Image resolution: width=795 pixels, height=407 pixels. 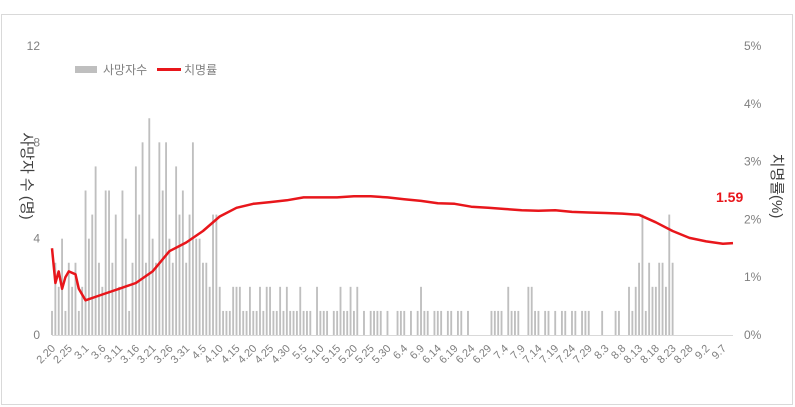 What do you see at coordinates (753, 277) in the screenshot?
I see `y-right-tick-label: 1%` at bounding box center [753, 277].